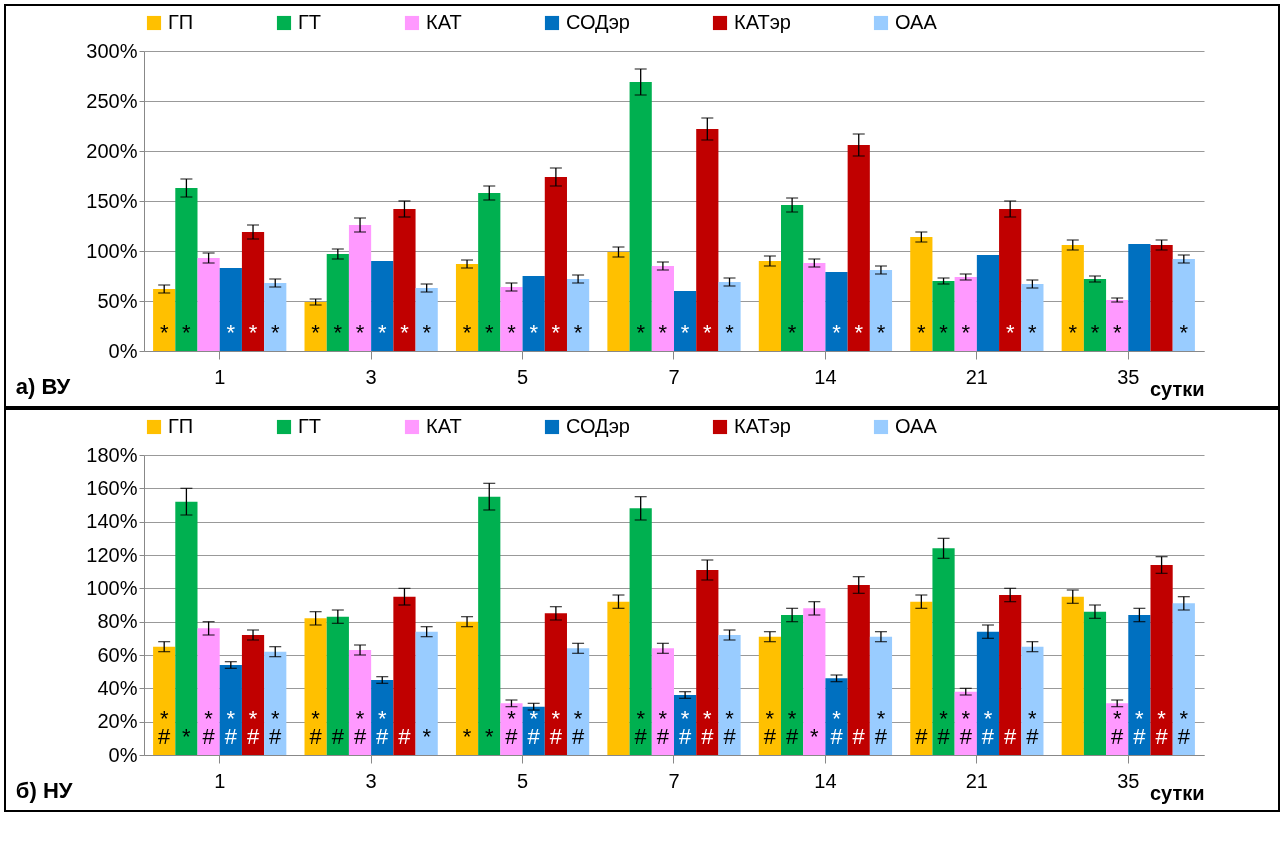  What do you see at coordinates (825, 780) in the screenshot?
I see `x-tick-label: 14` at bounding box center [825, 780].